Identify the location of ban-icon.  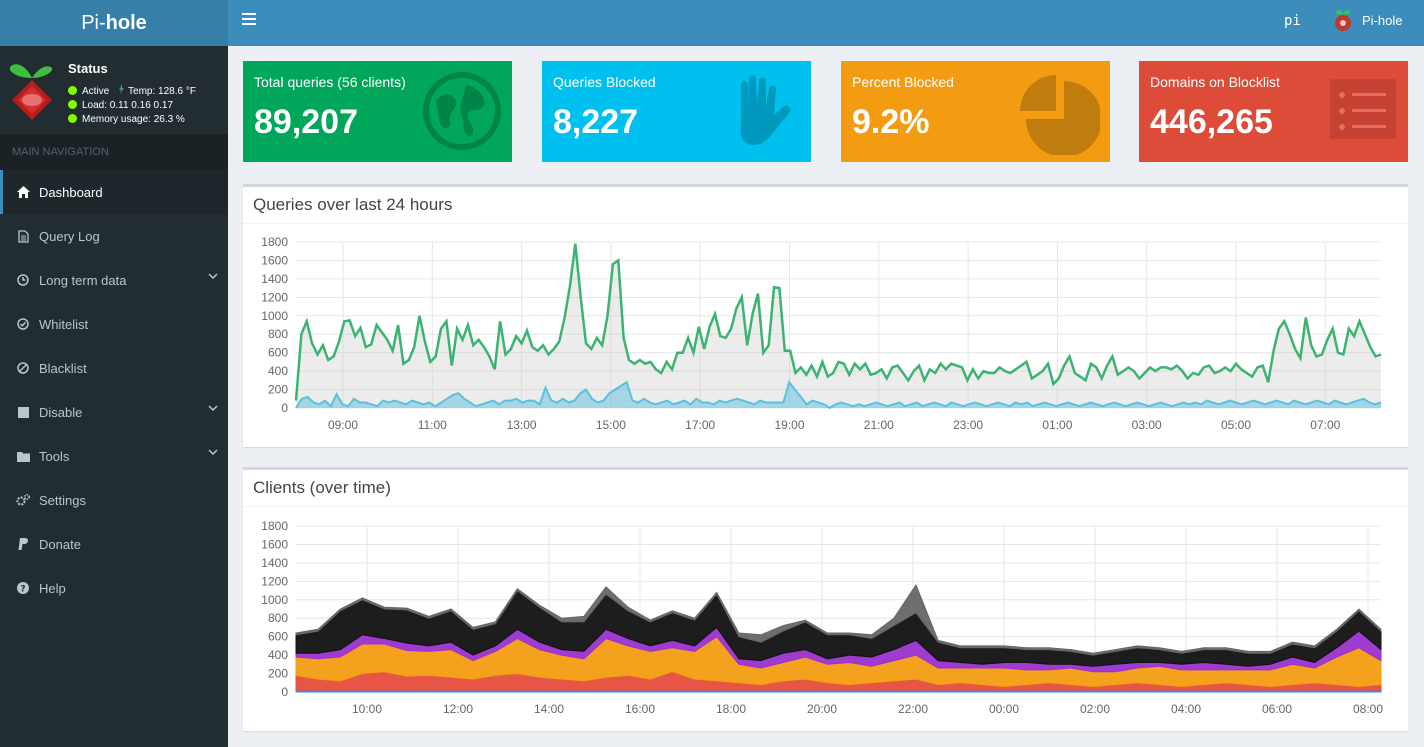
(23, 368).